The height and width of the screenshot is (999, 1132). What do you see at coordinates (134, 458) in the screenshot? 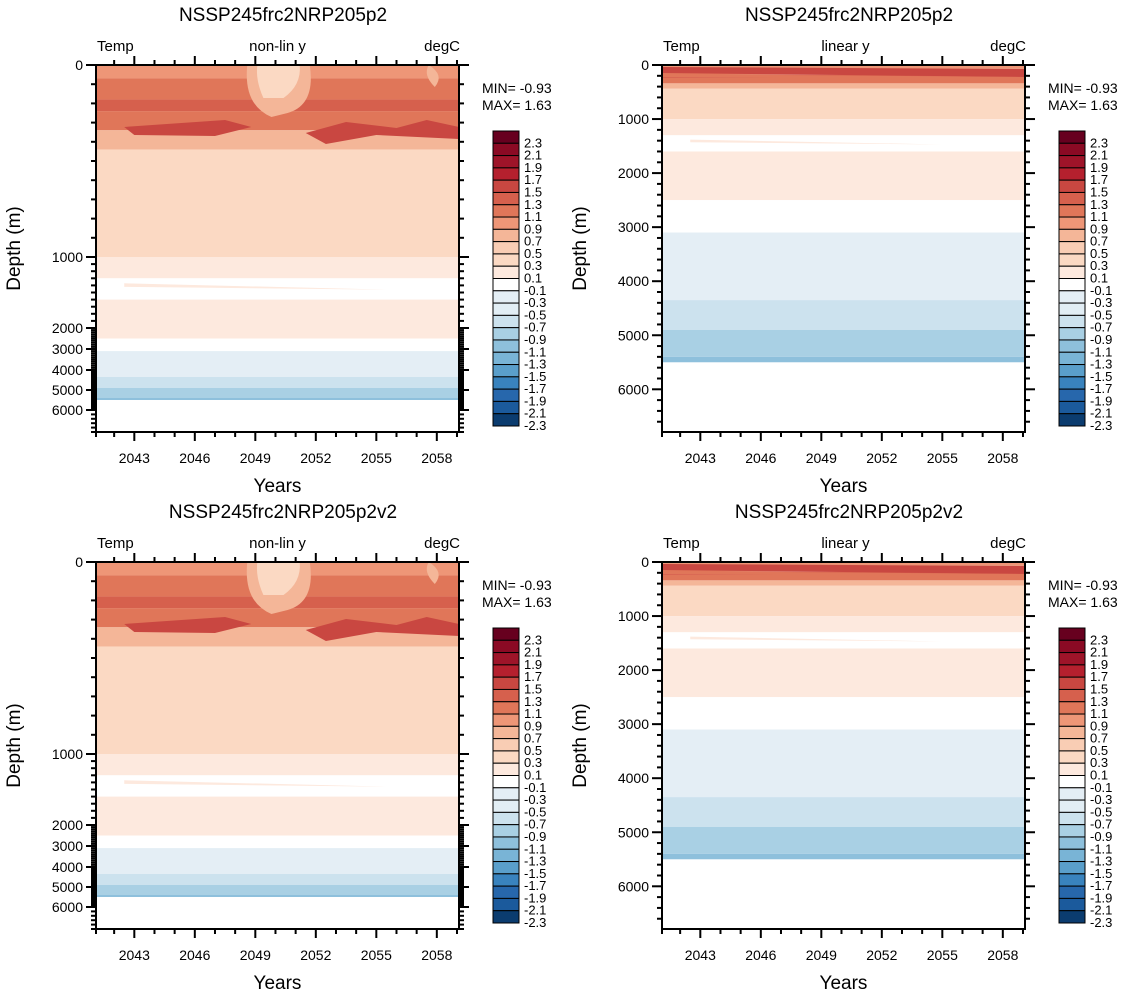
I see `x-tick-label: 2043` at bounding box center [134, 458].